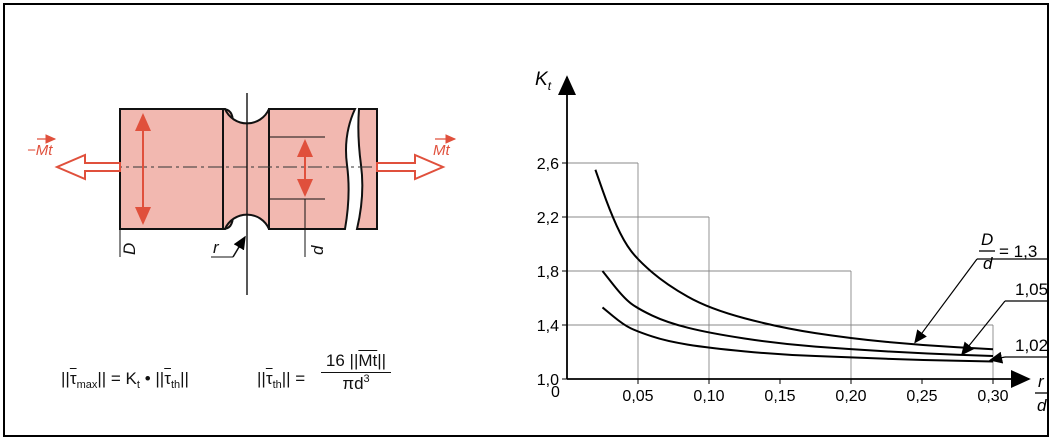  What do you see at coordinates (850, 396) in the screenshot?
I see `x-tick-label-3: 0,20` at bounding box center [850, 396].